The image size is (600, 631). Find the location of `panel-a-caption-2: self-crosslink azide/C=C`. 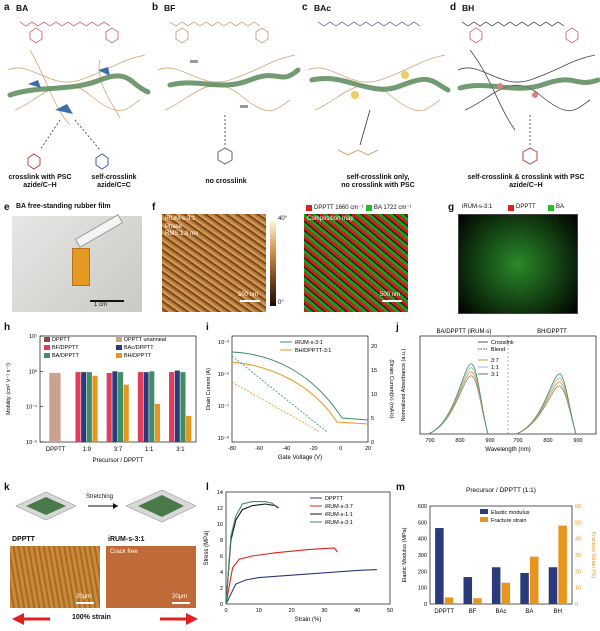

panel-a-caption-2: self-crosslink azide/C=C is located at coordinates (114, 181).